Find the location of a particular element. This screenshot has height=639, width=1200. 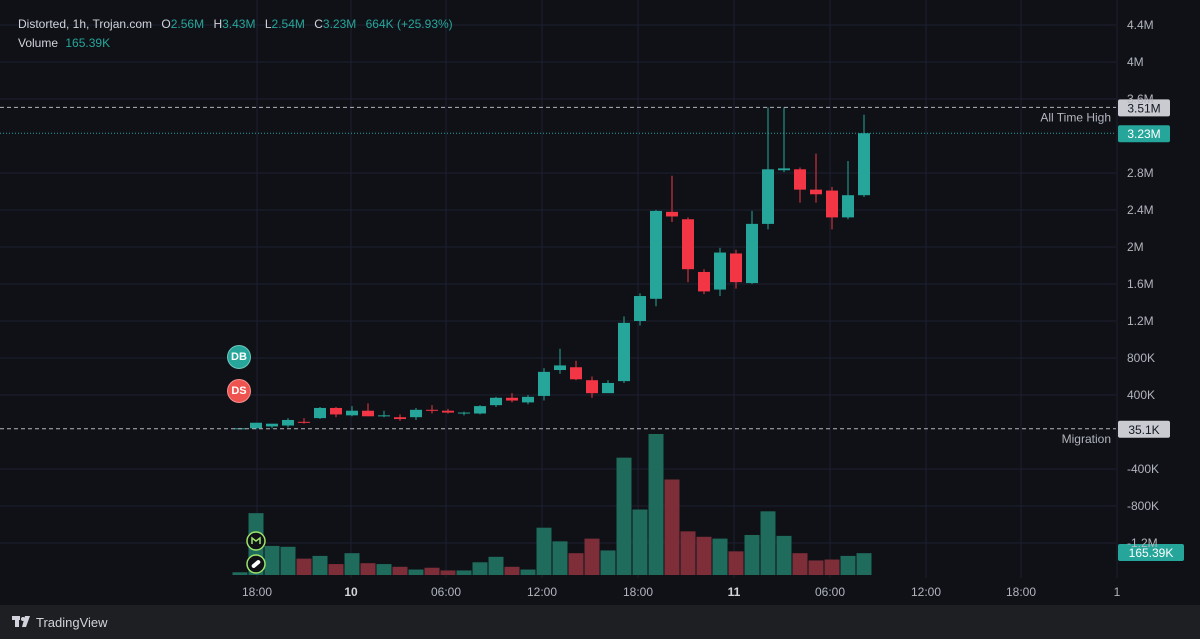

legend-low-value: 2.54M is located at coordinates (288, 24).